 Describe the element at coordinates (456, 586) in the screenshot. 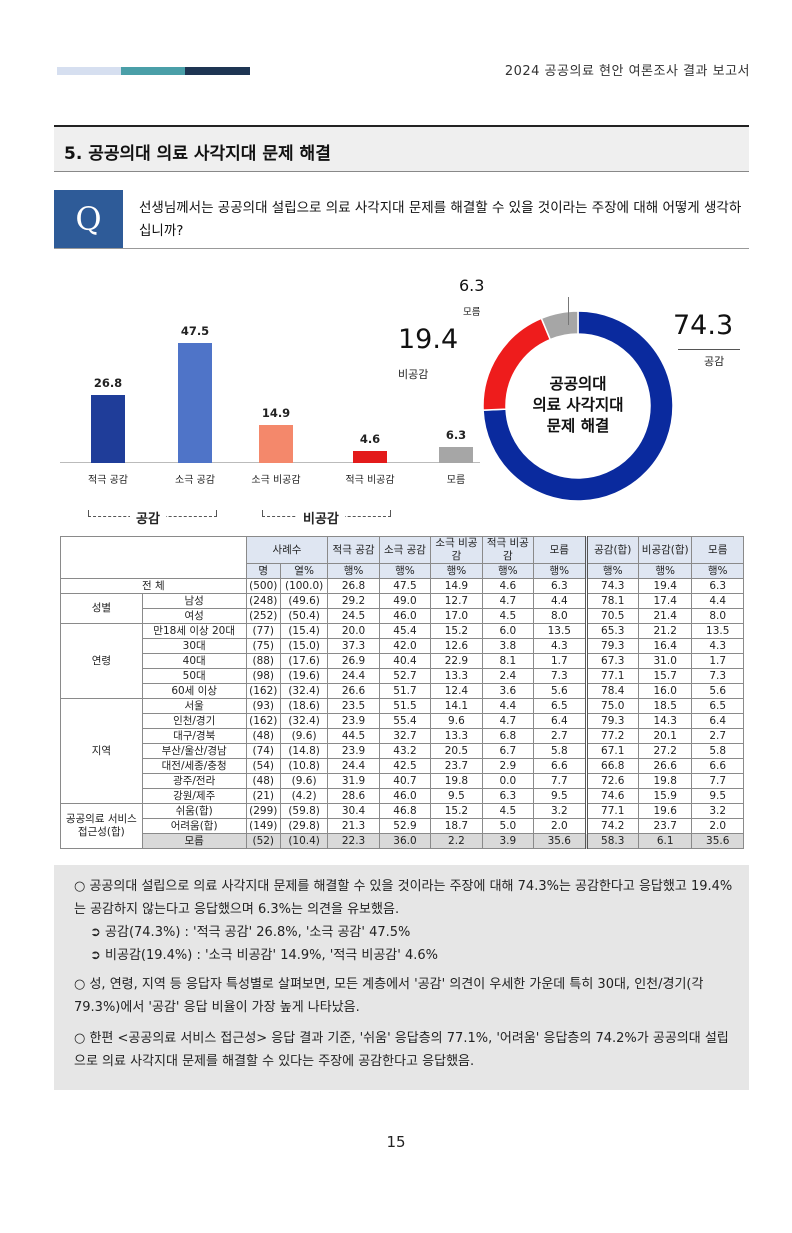

I see `cell-value: 14.9` at that location.